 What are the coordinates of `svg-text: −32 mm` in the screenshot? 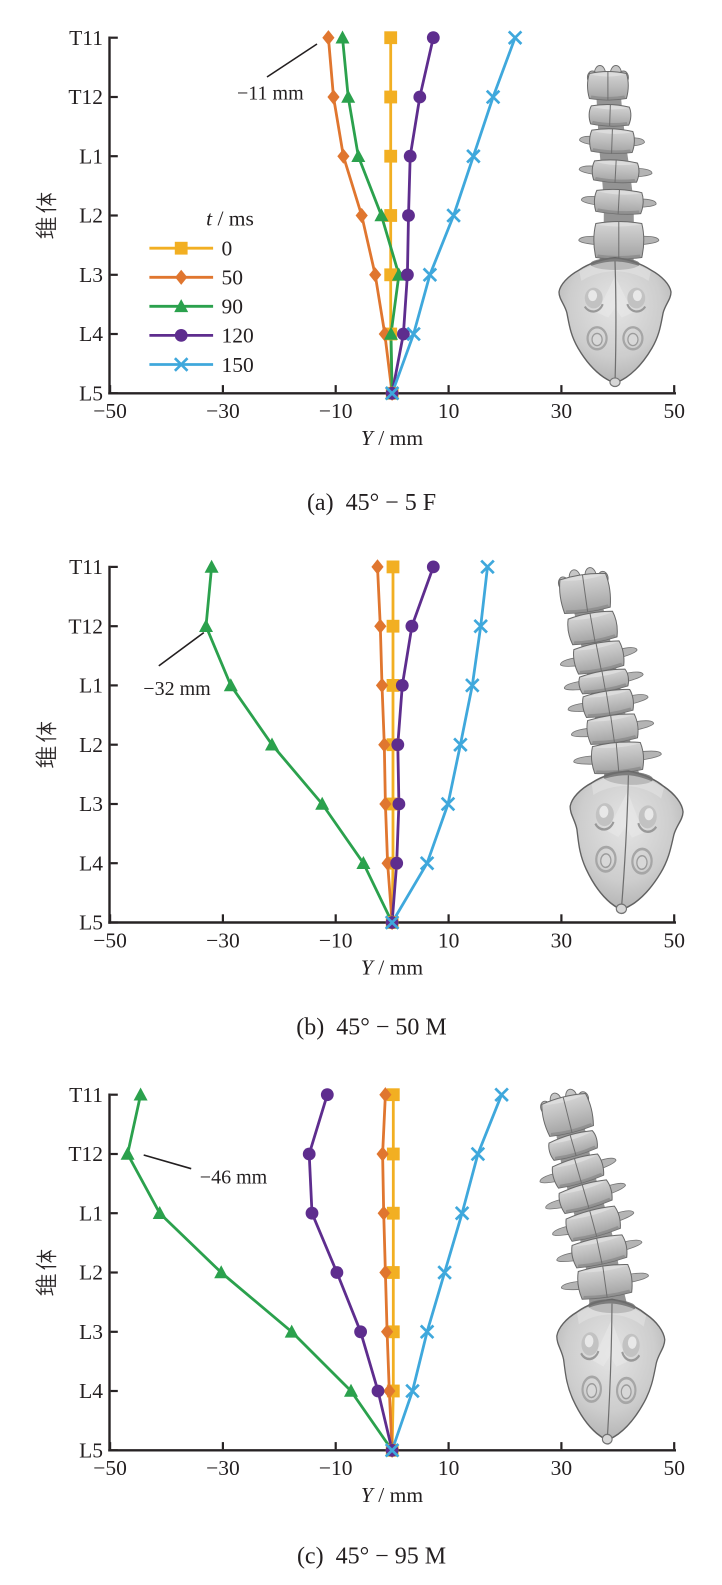 It's located at (177, 689).